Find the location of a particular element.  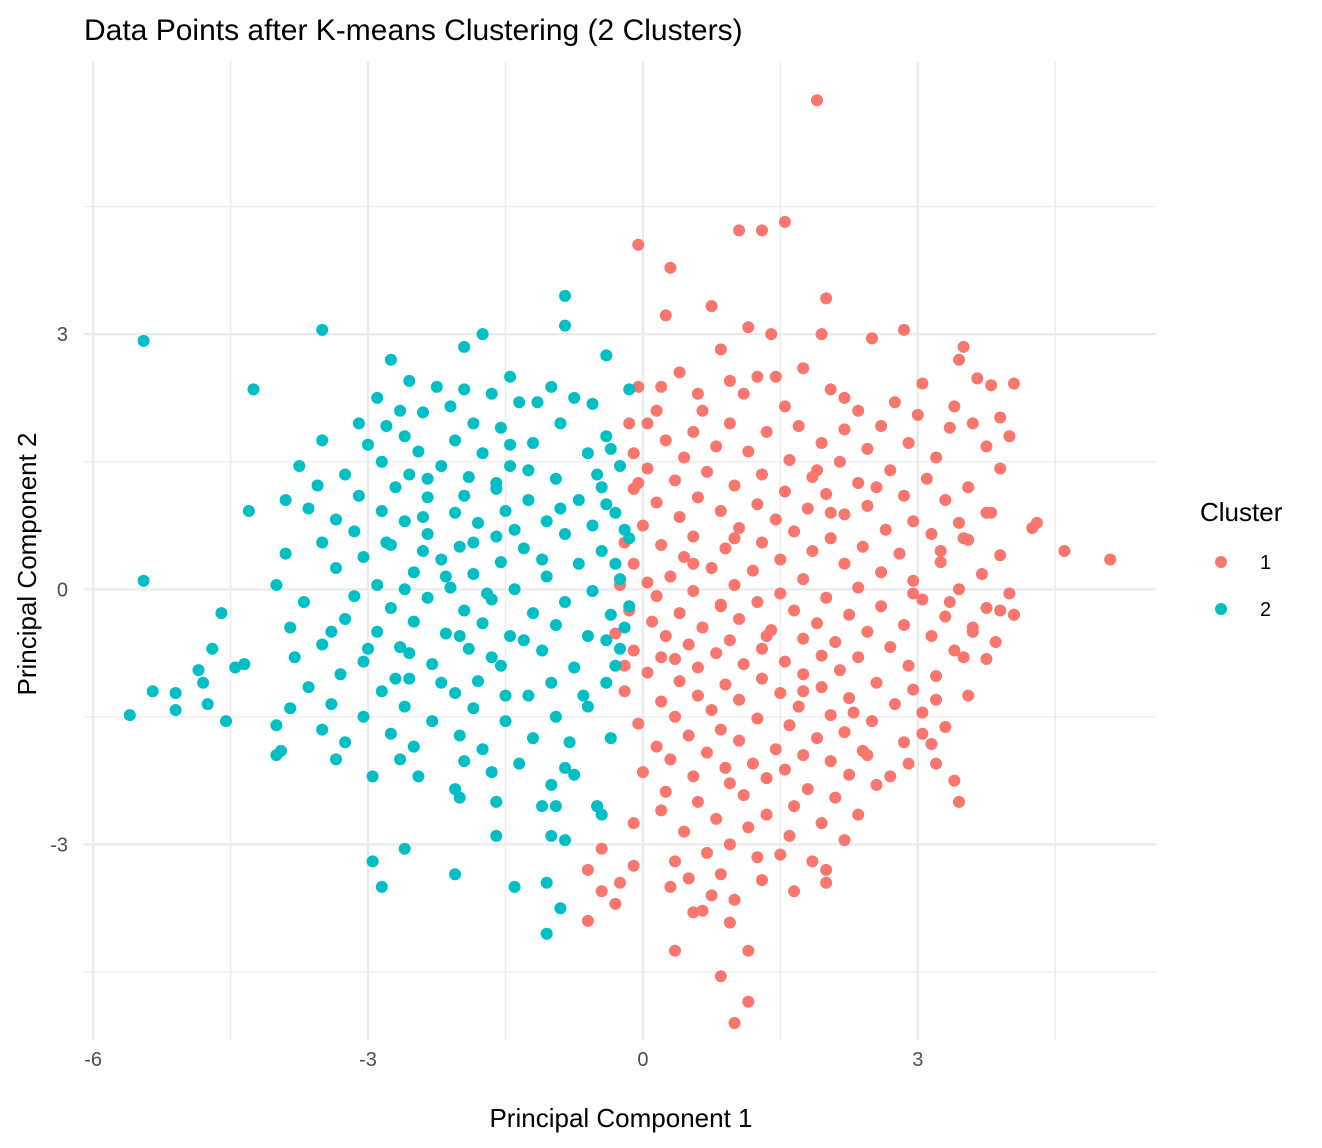

y-tick-label: 0 is located at coordinates (62, 590).